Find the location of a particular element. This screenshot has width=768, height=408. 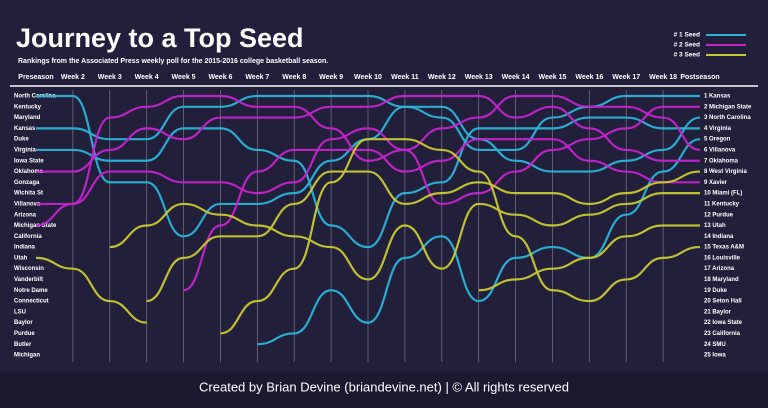

week-label: Week 12 is located at coordinates (442, 77).